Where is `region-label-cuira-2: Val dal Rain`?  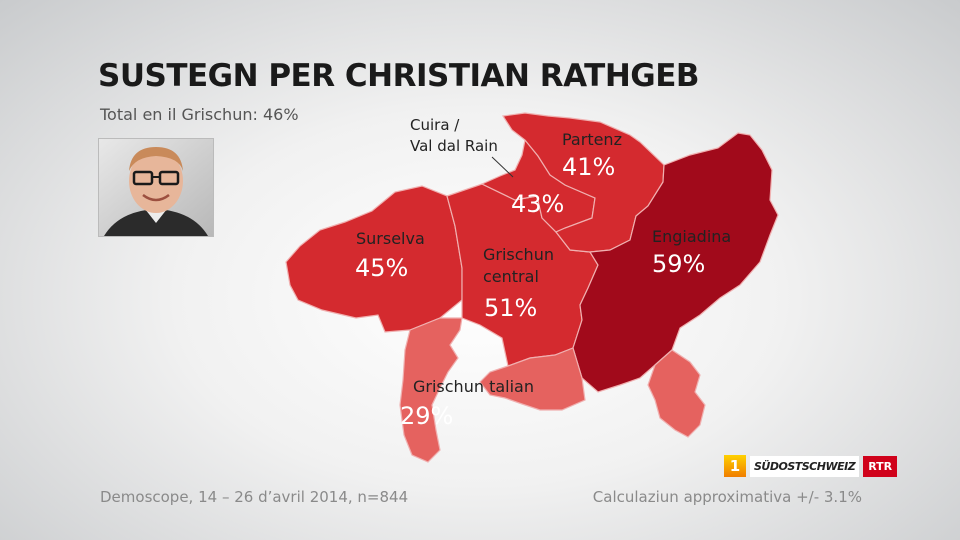
region-label-cuira-2: Val dal Rain is located at coordinates (454, 146).